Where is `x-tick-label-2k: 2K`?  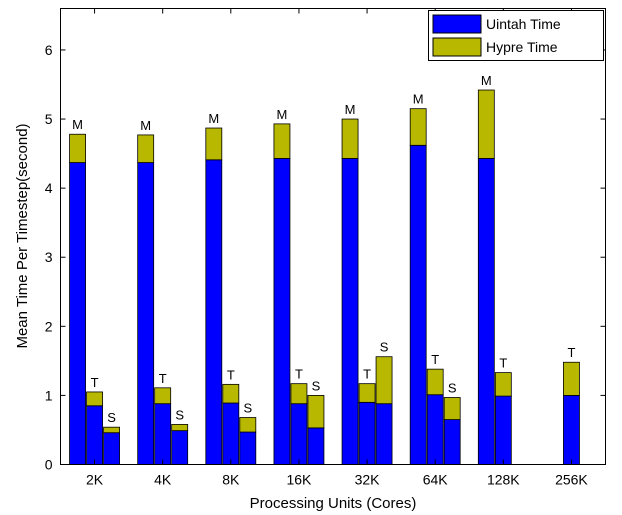 x-tick-label-2k: 2K is located at coordinates (95, 480).